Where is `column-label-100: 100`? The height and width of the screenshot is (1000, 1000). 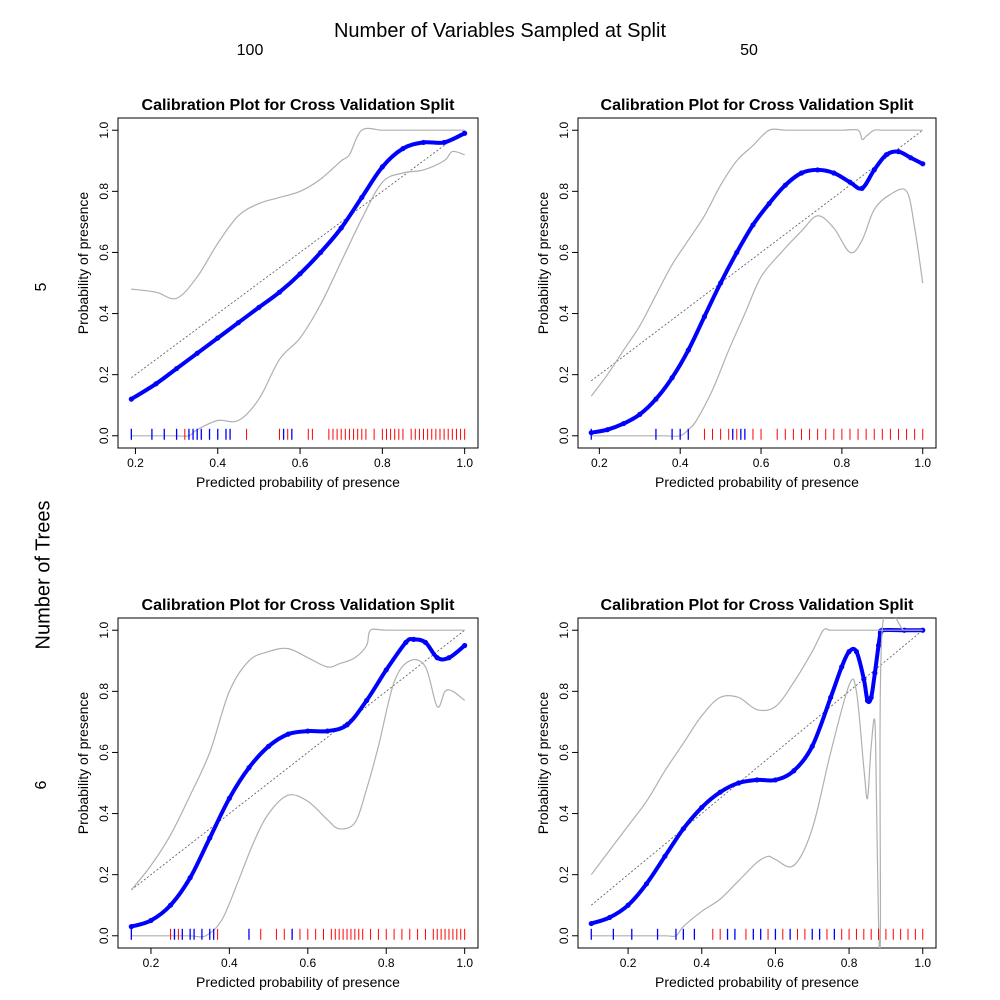 column-label-100: 100 is located at coordinates (250, 50).